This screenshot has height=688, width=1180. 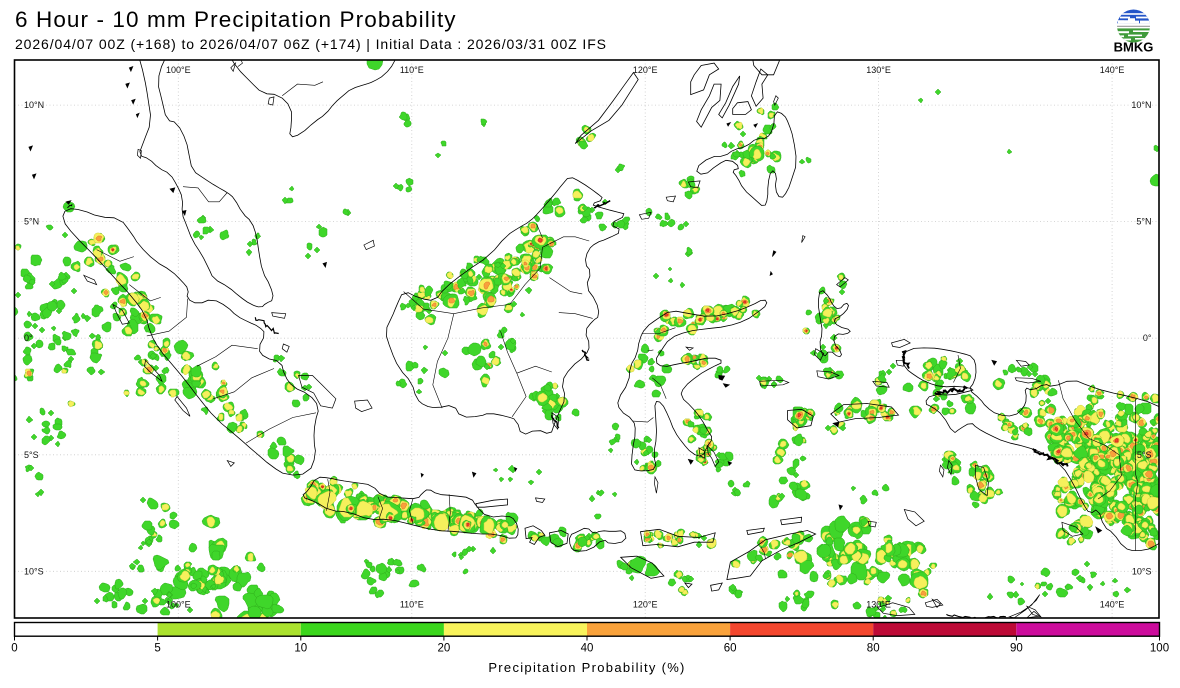 I want to click on svg-text:6 Hour - 10 mm Precipitation P: 6 Hour - 10 mm Precipitation Probability, so click(x=236, y=19).